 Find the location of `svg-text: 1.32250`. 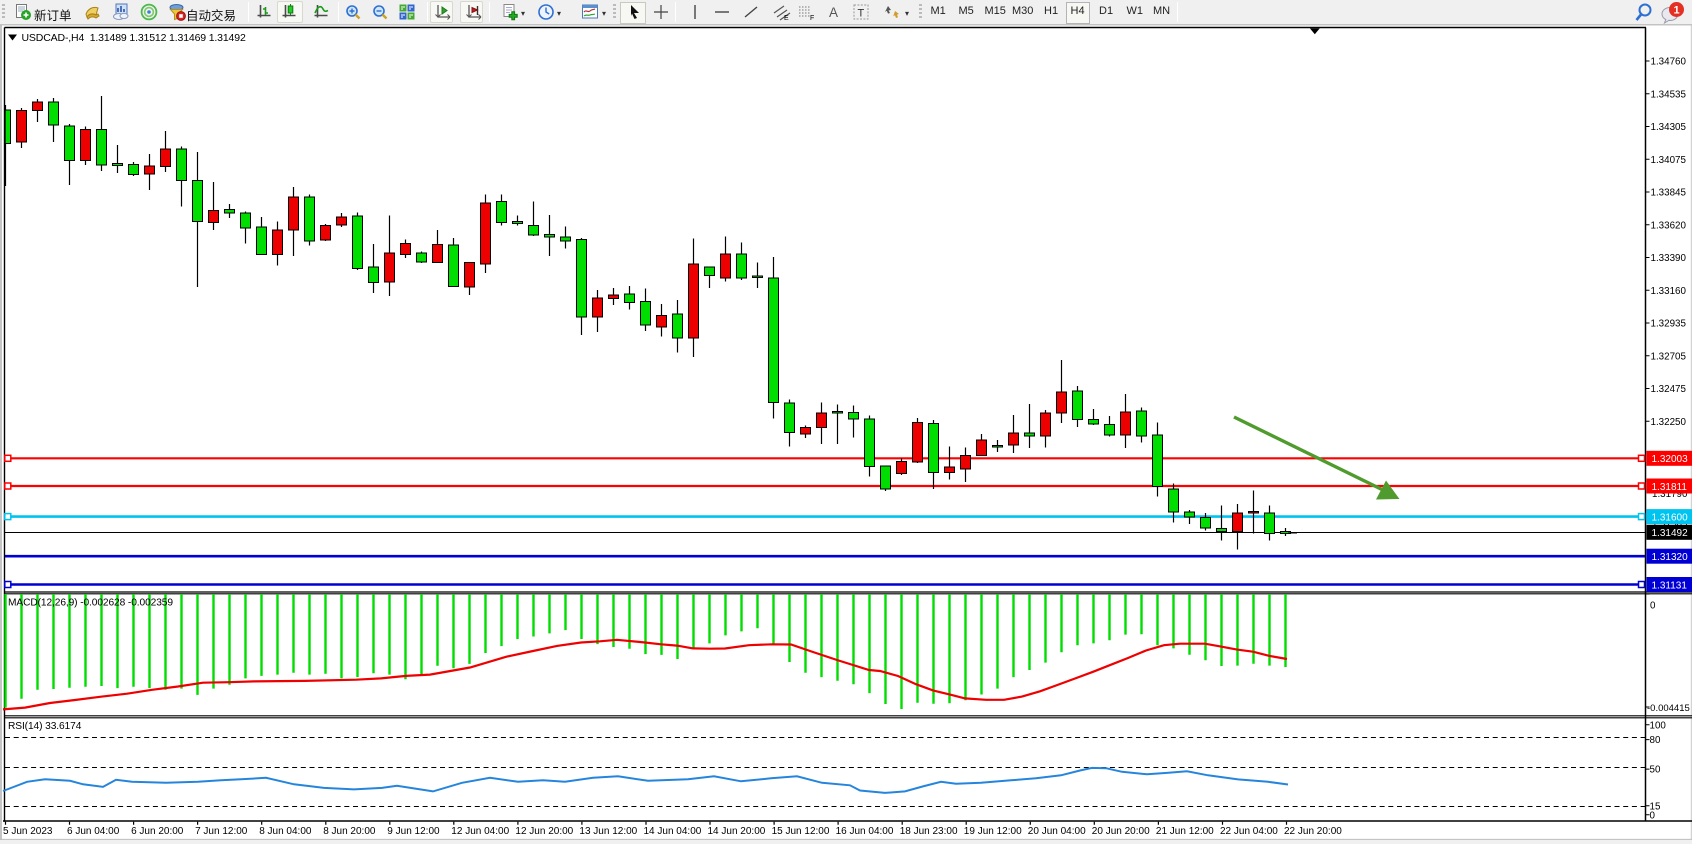

svg-text: 1.32250 is located at coordinates (1669, 422).